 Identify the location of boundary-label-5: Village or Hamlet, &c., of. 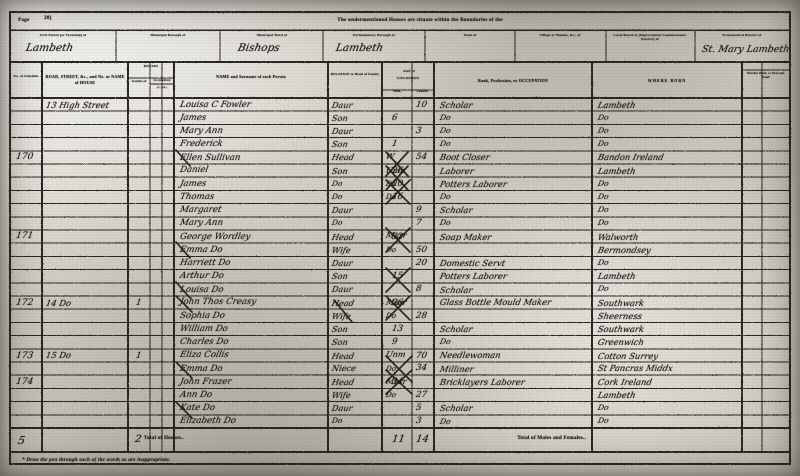
(560, 35).